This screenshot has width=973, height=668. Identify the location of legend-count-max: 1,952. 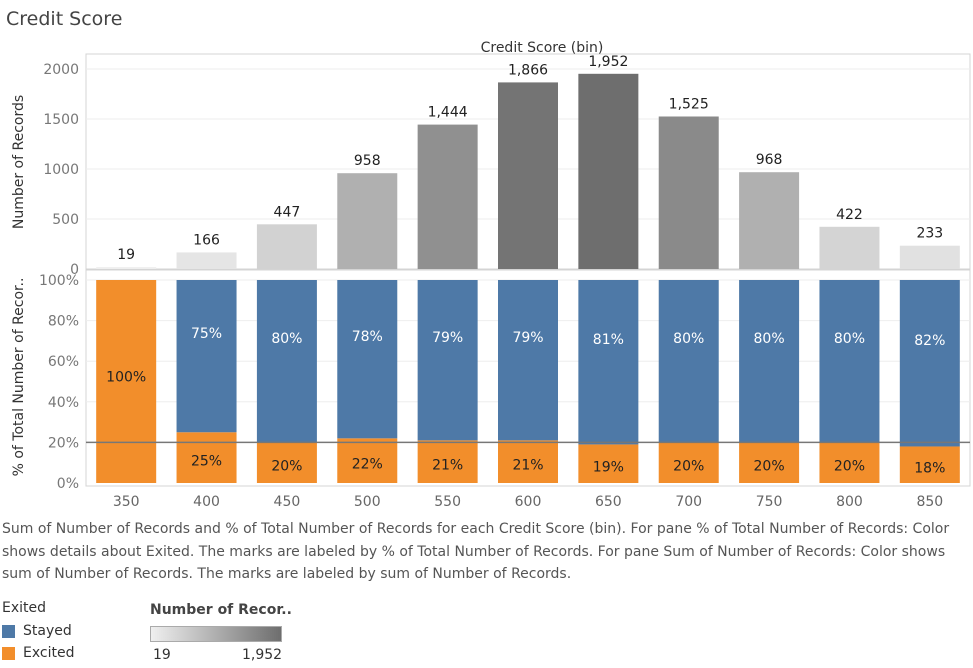
(262, 655).